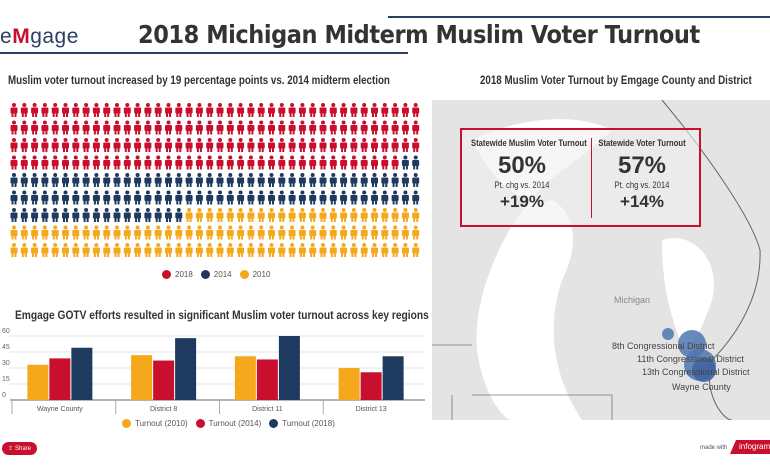  Describe the element at coordinates (19, 448) in the screenshot. I see `share-button: ⇪ Share` at that location.